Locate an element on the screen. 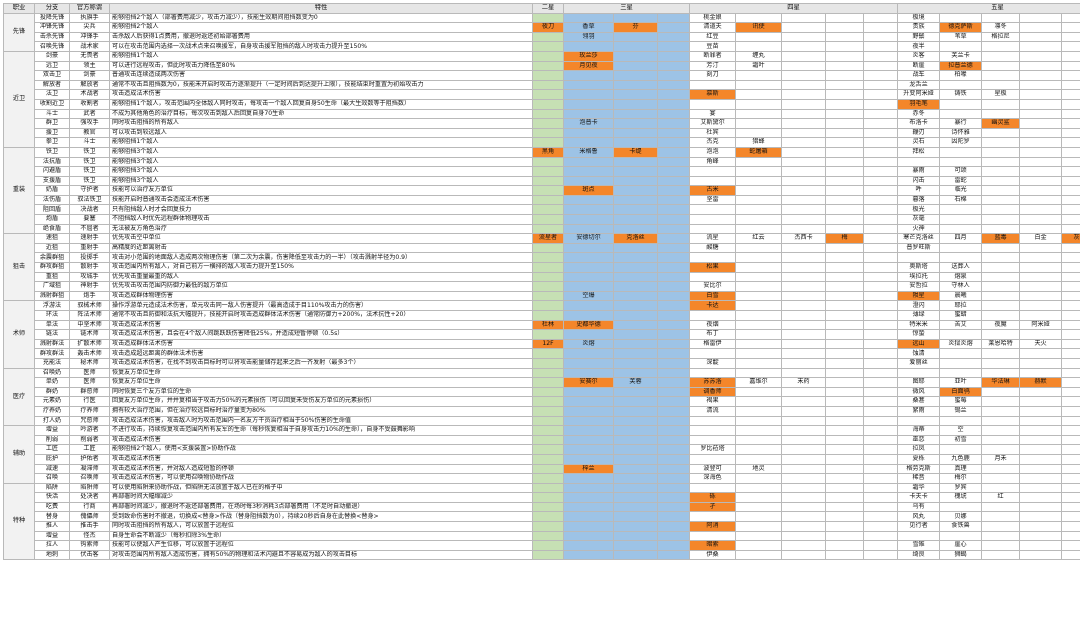  operator-cell: 奥斯塔 is located at coordinates (919, 267).